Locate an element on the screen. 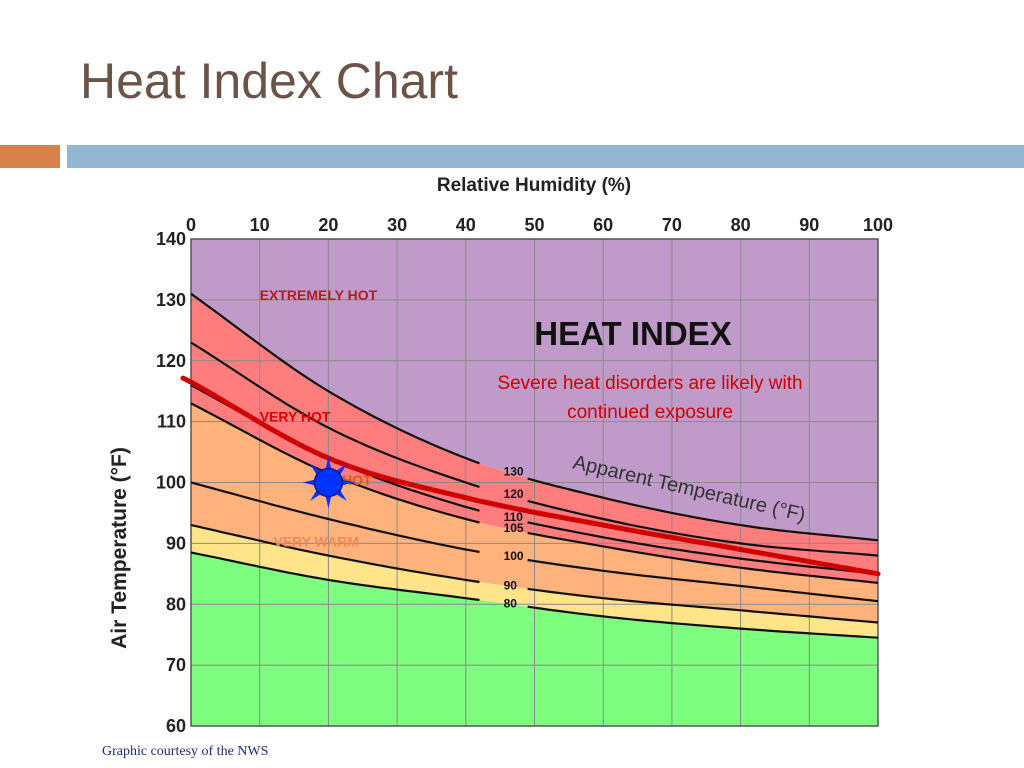 The height and width of the screenshot is (768, 1024). zone-label: EXTREMELY HOT is located at coordinates (319, 295).